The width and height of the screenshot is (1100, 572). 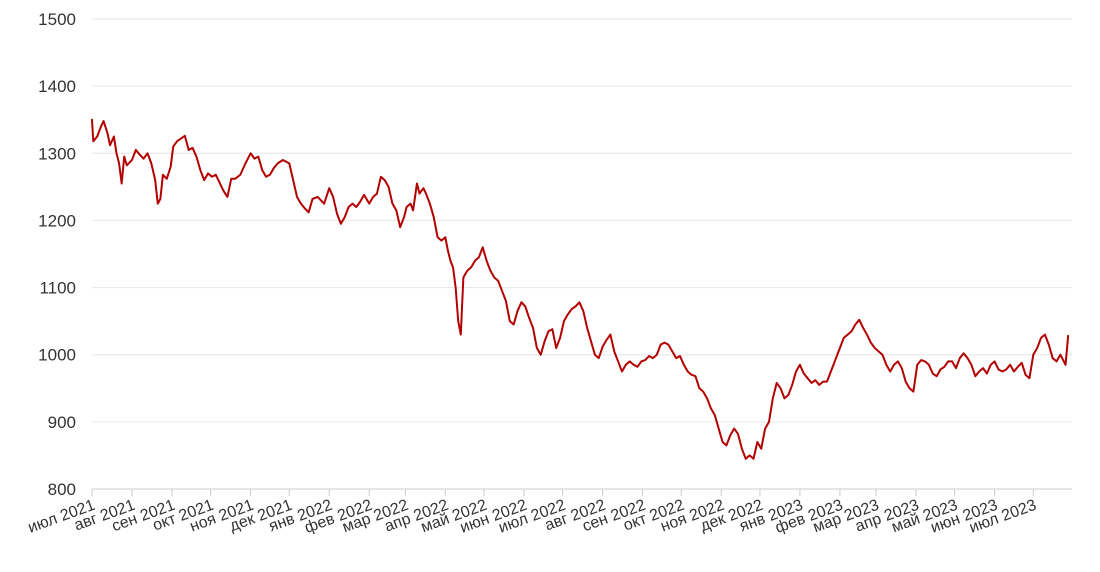 What do you see at coordinates (57, 220) in the screenshot?
I see `y-tick-label: 1200` at bounding box center [57, 220].